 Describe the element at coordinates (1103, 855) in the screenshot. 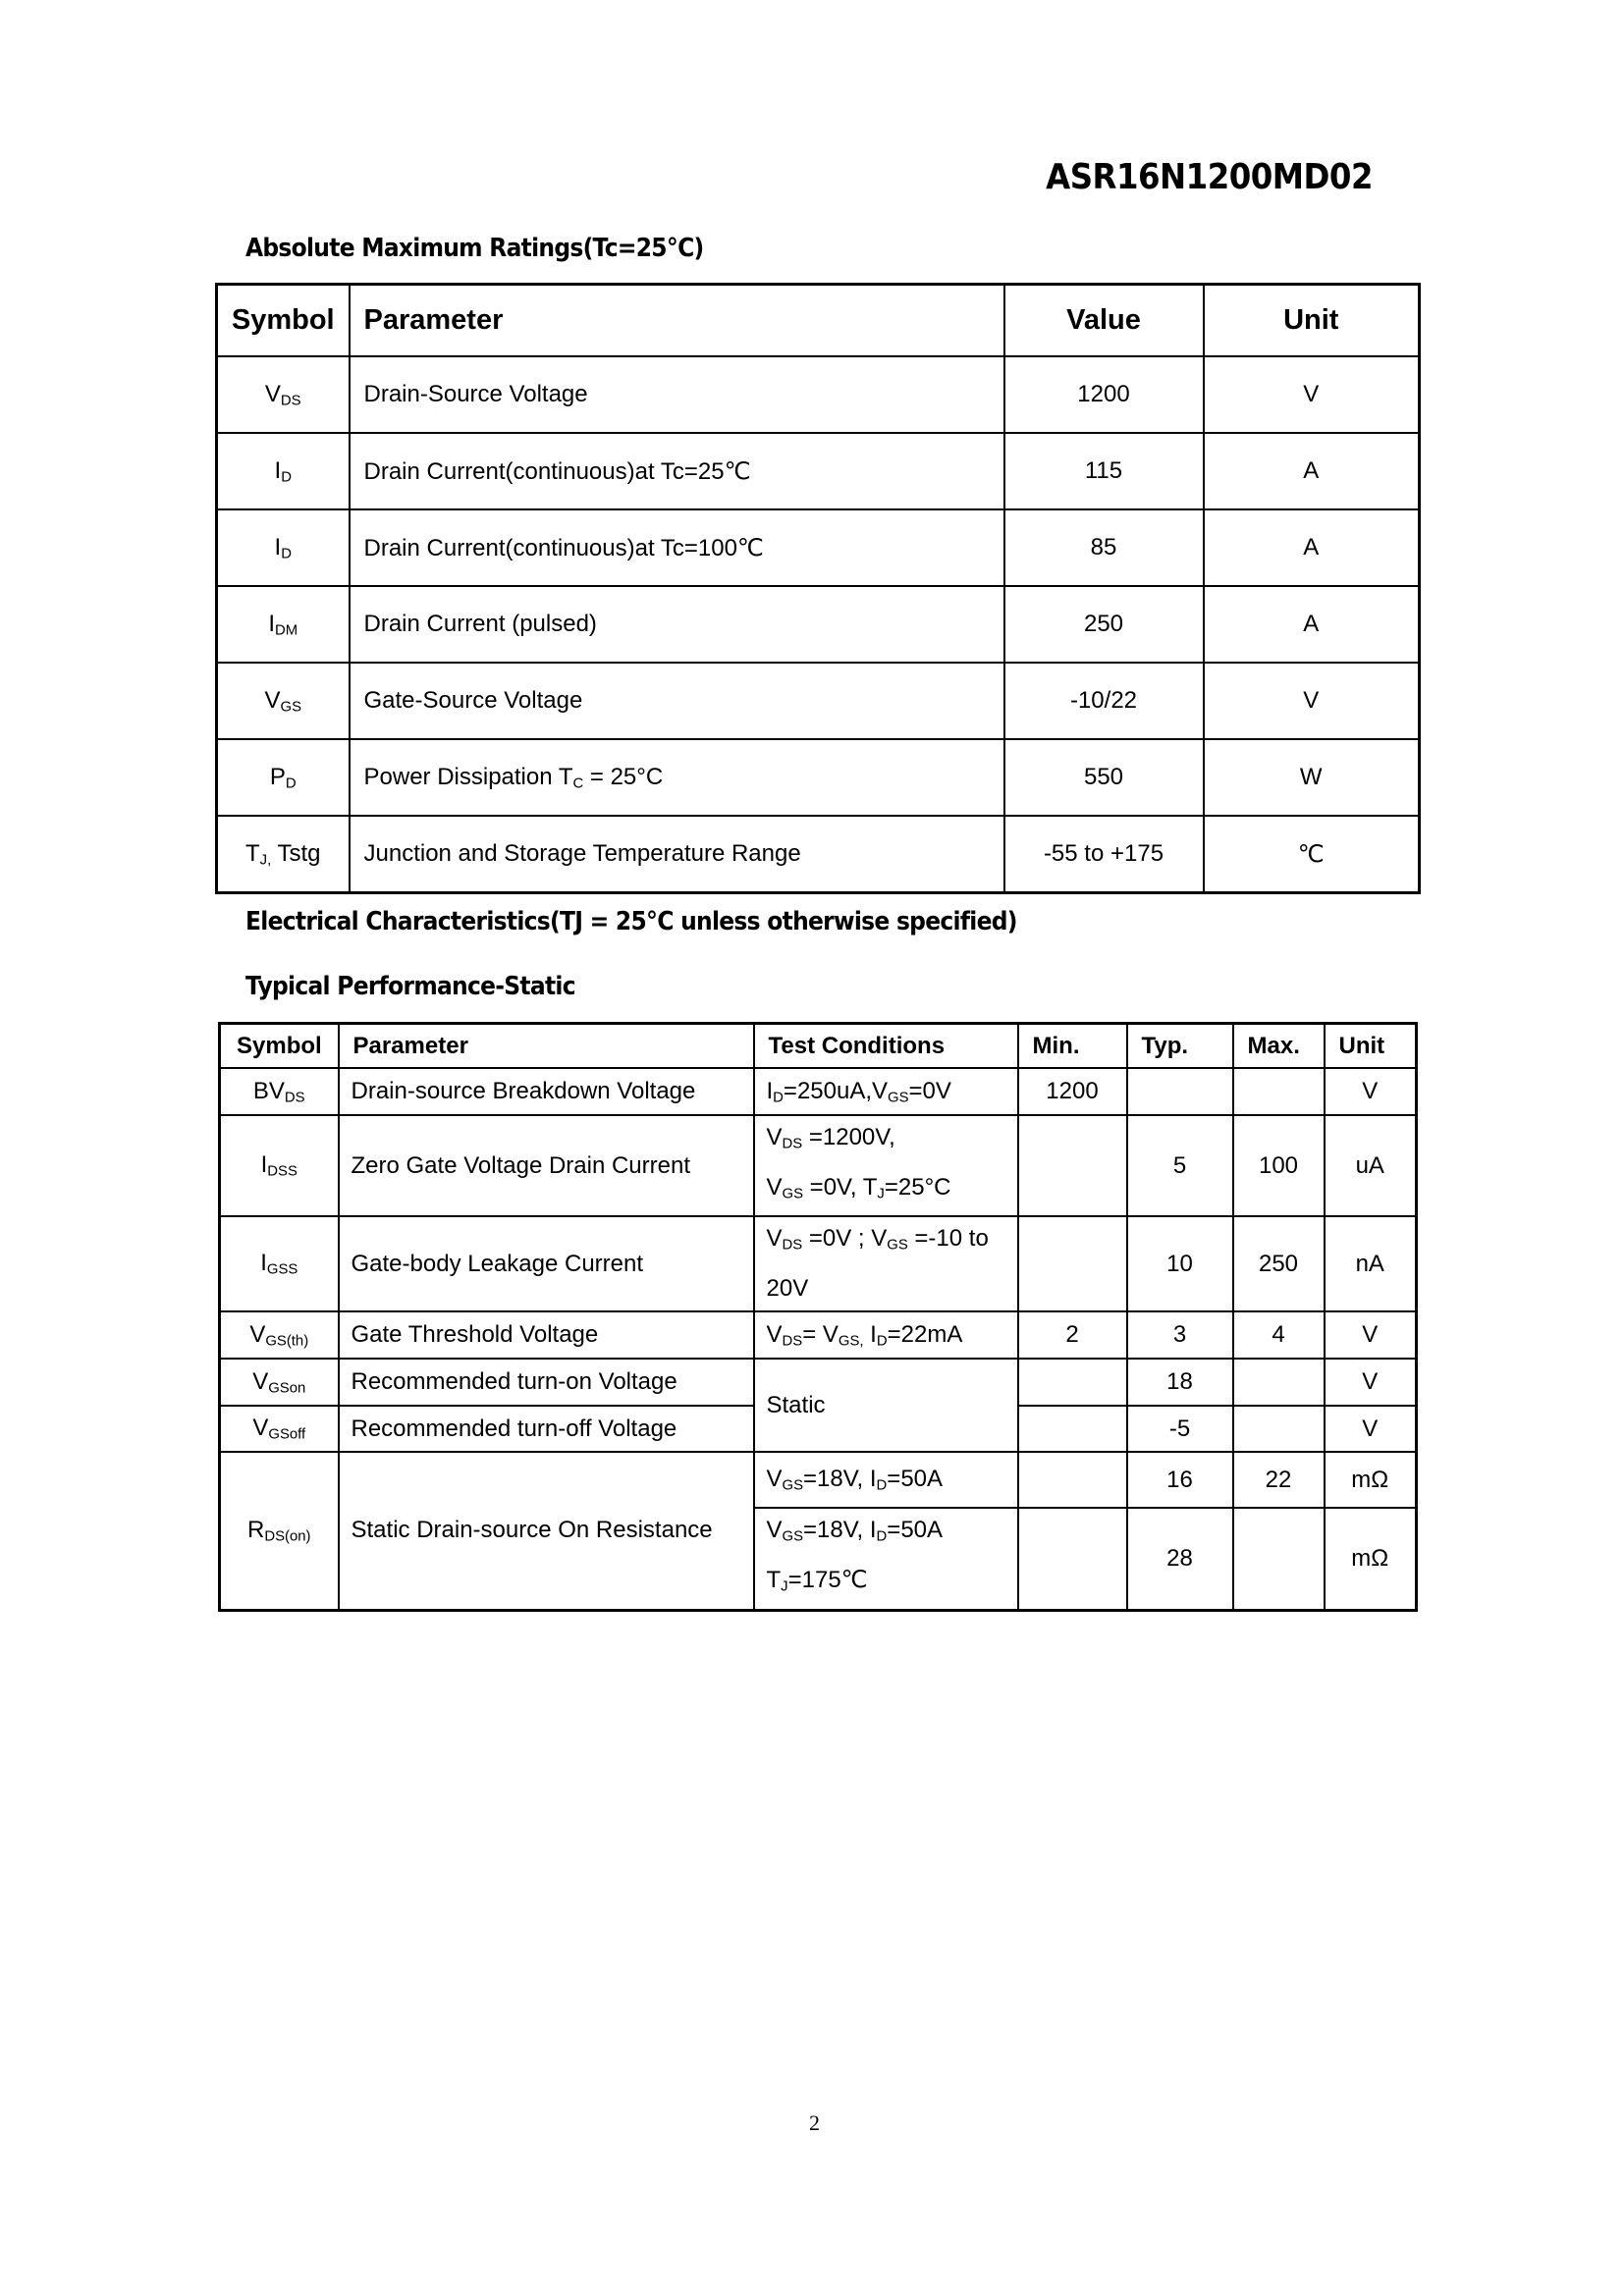

I see `value-cell: -55 to +175` at that location.